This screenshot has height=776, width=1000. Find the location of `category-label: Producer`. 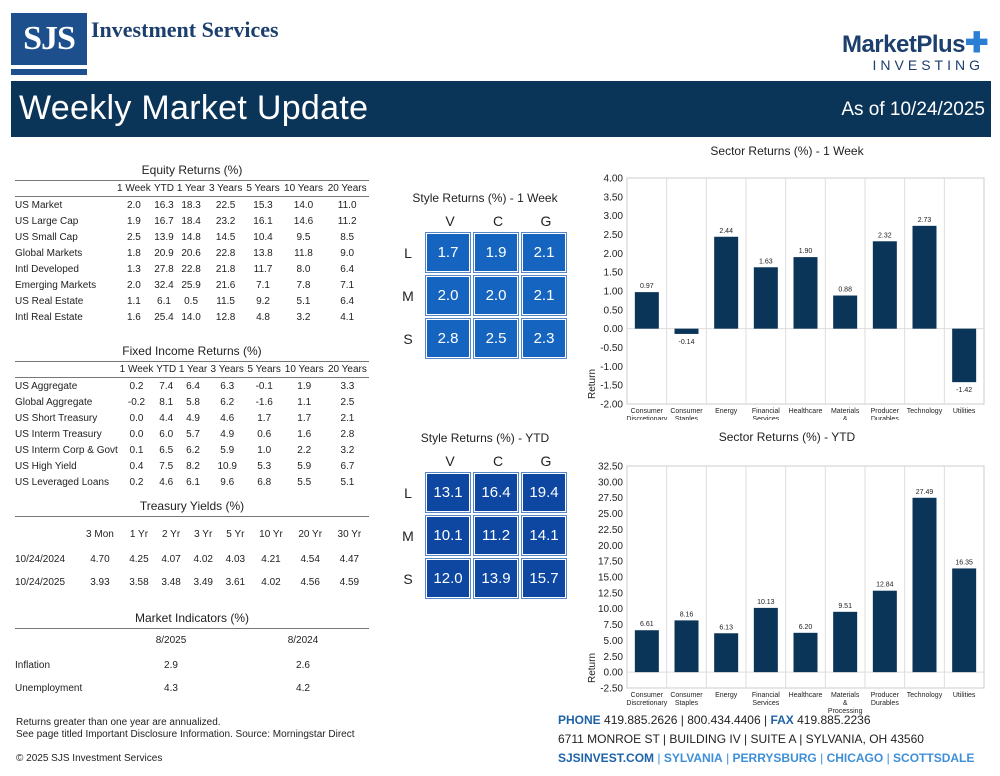

category-label: Producer is located at coordinates (885, 411).